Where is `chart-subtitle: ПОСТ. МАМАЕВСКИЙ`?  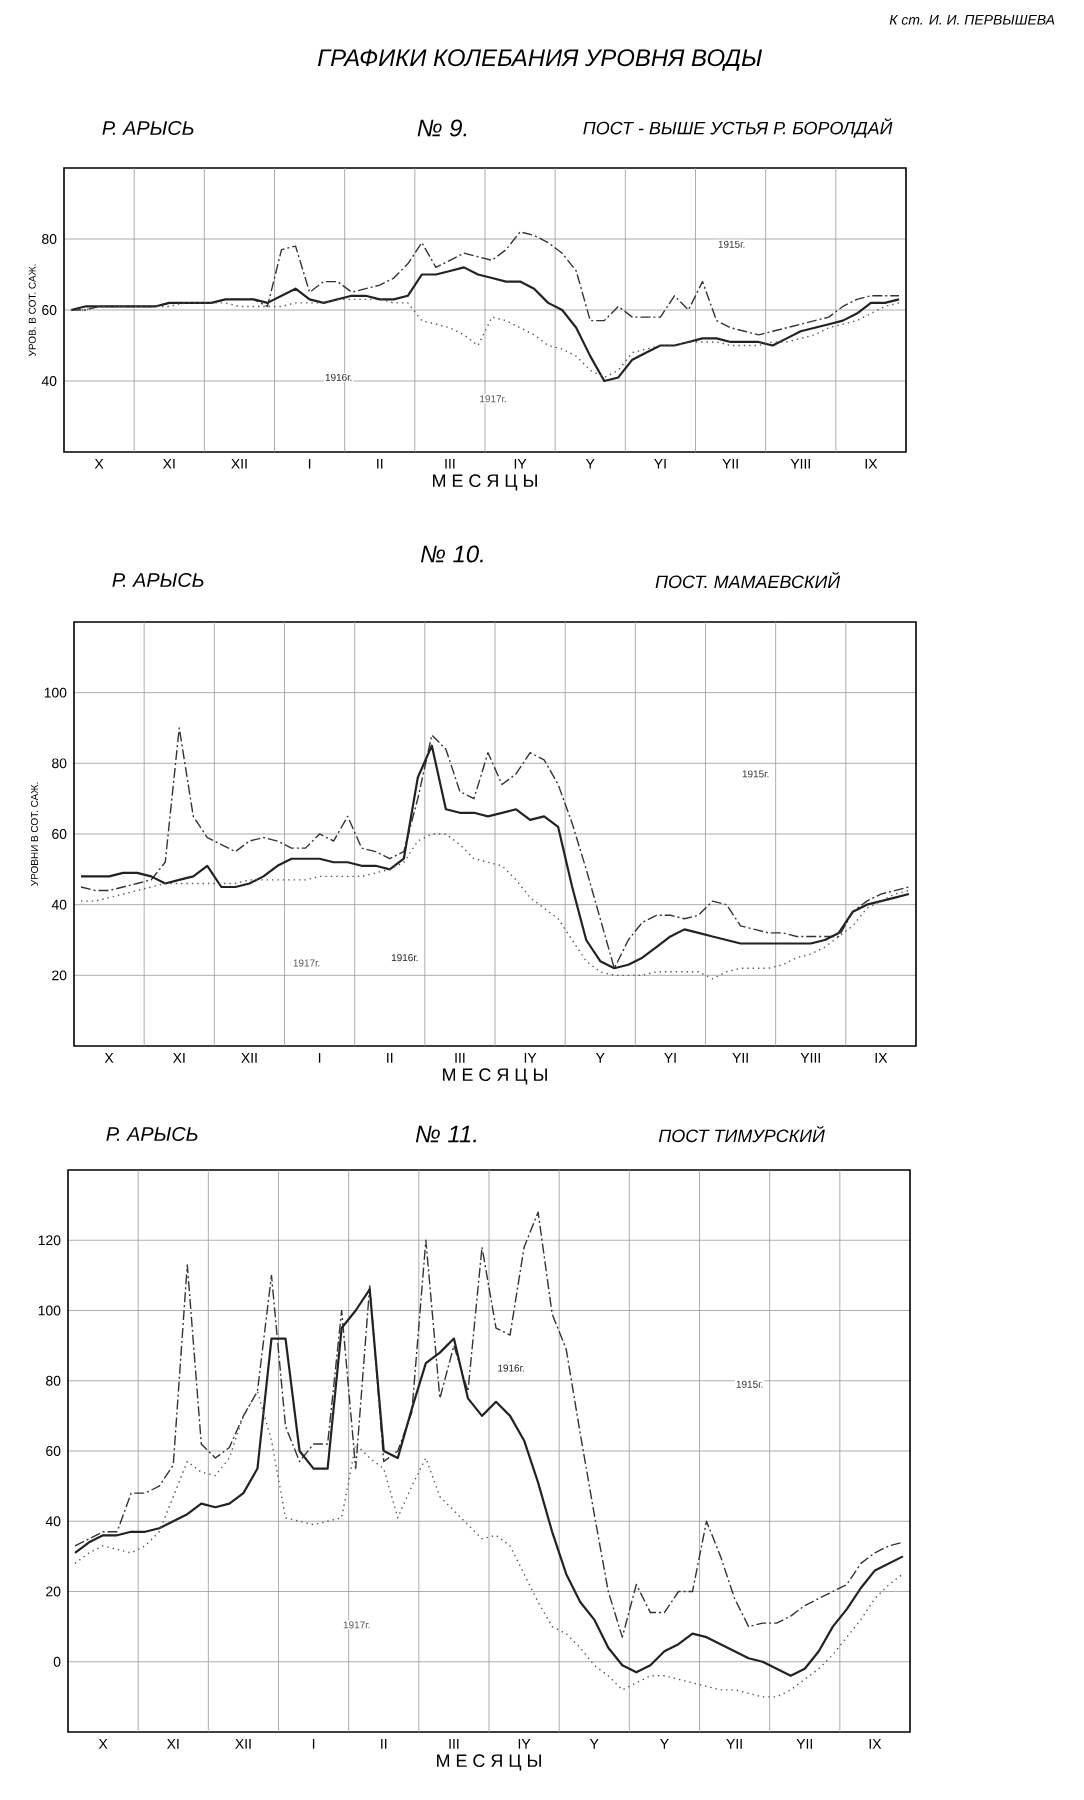
chart-subtitle: ПОСТ. МАМАЕВСКИЙ is located at coordinates (748, 580).